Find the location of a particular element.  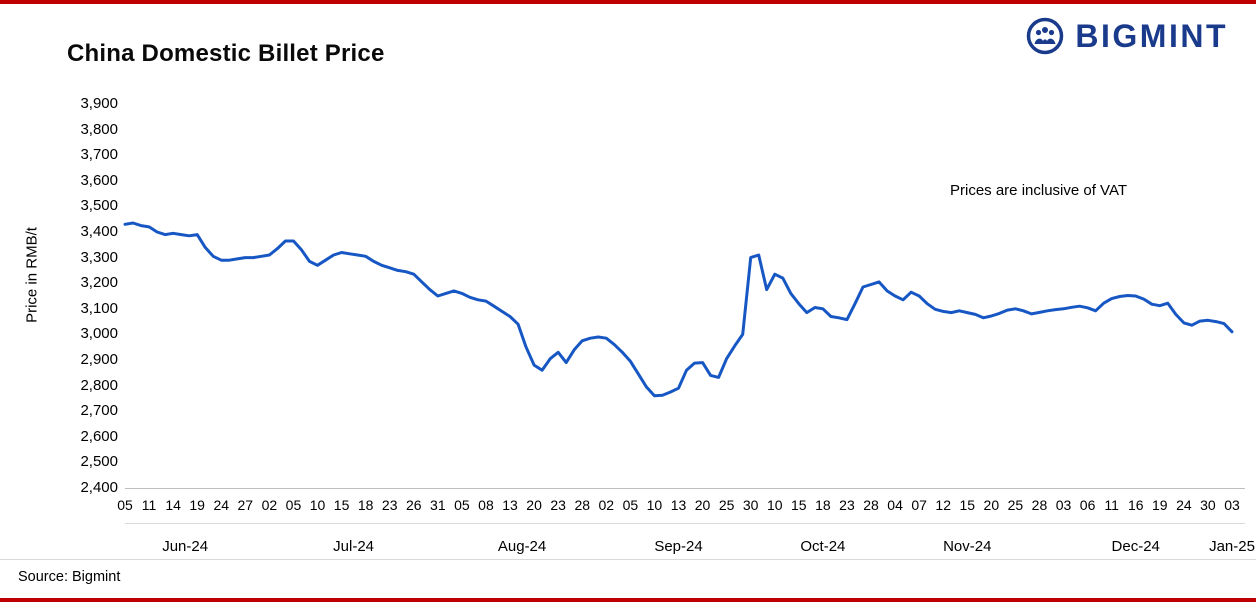

x-tick-label: 26 is located at coordinates (413, 505).